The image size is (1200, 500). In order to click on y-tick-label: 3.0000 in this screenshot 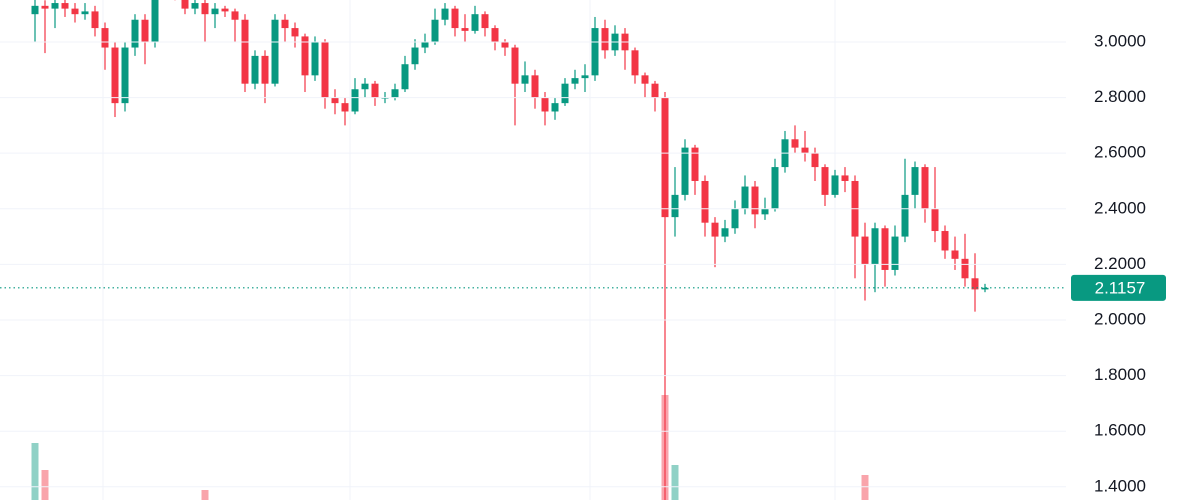, I will do `click(1120, 40)`.